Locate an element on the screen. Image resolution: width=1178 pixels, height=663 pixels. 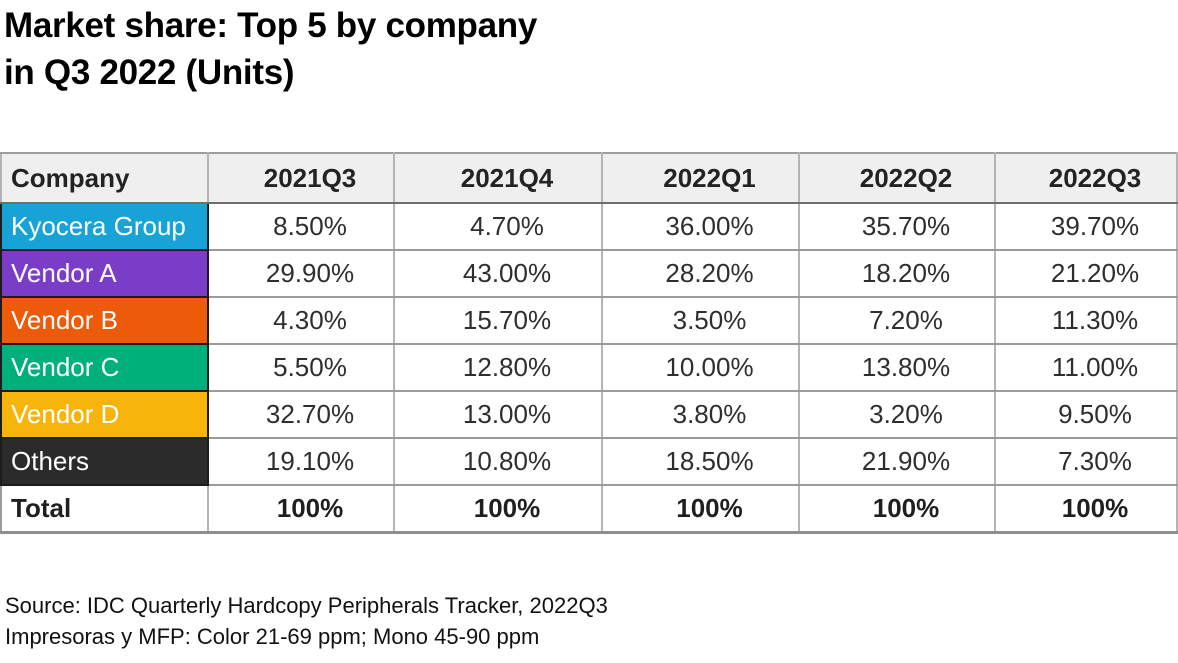
value-cell: 11.30% is located at coordinates (1086, 320).